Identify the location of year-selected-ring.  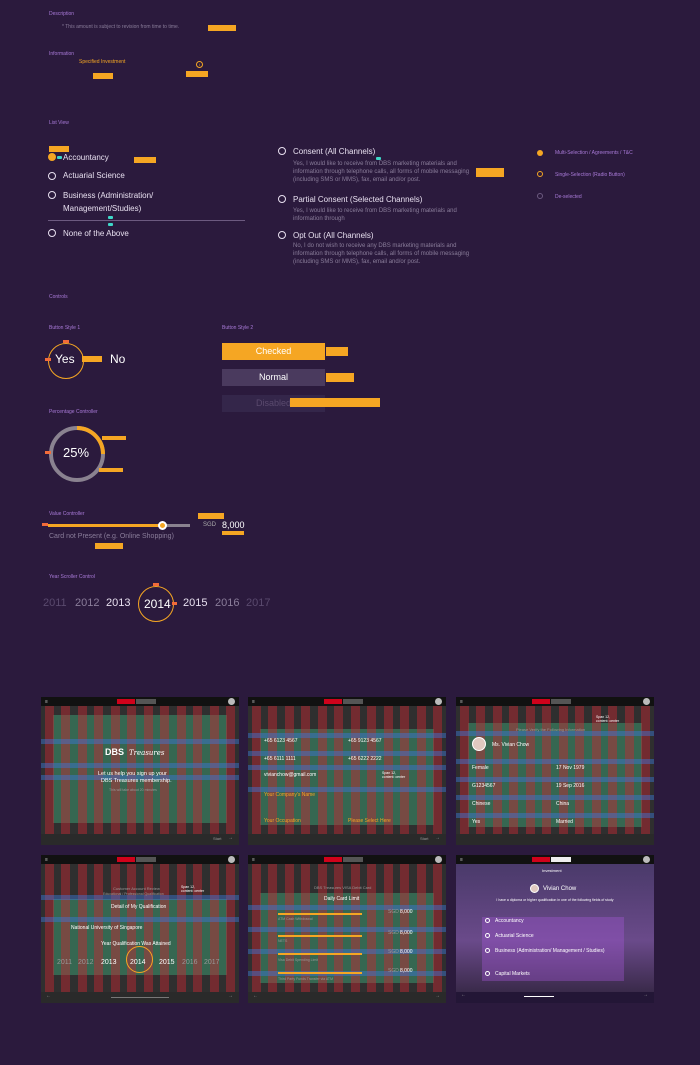
(139, 959).